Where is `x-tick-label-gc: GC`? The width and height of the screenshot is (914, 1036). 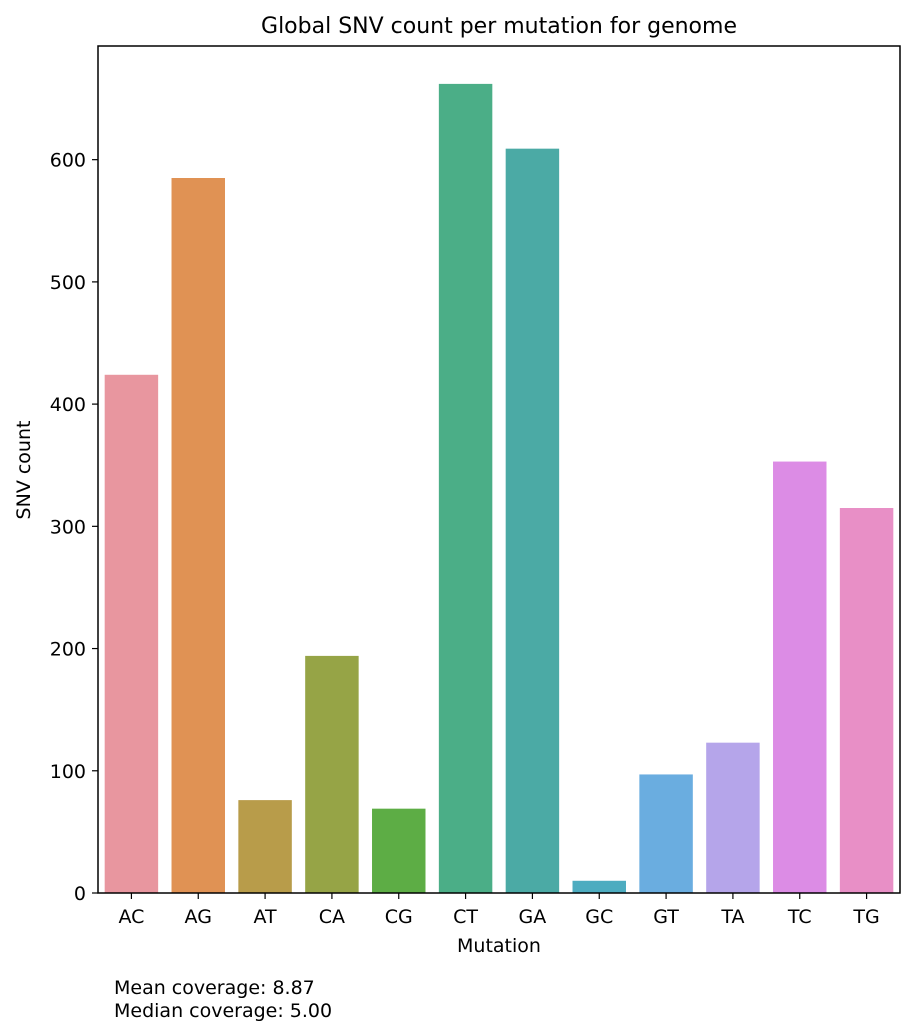 x-tick-label-gc: GC is located at coordinates (599, 917).